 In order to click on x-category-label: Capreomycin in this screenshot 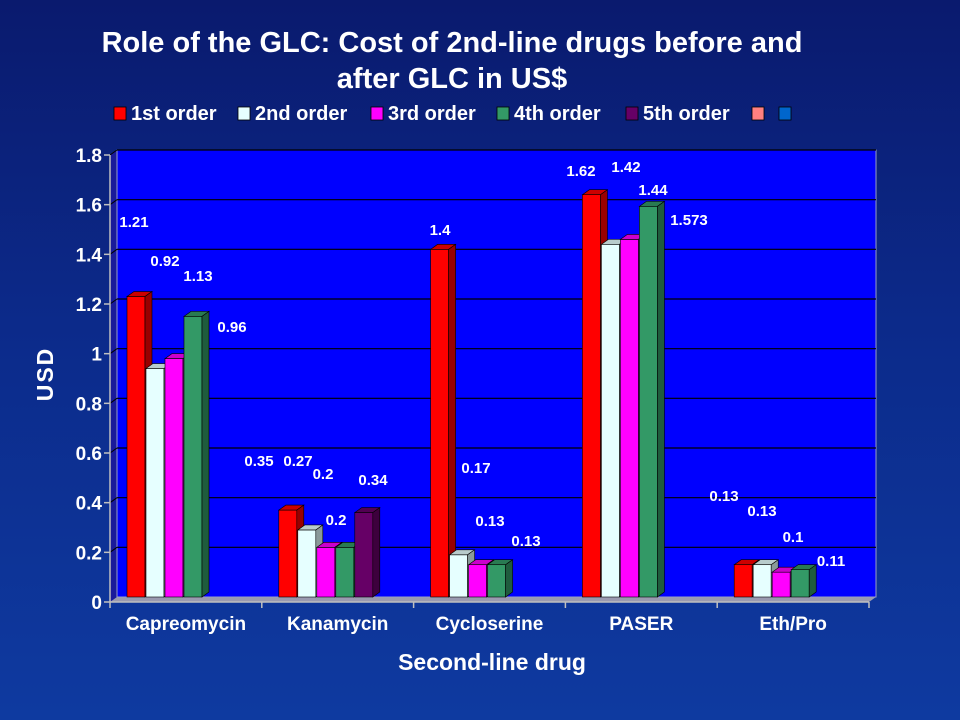, I will do `click(186, 624)`.